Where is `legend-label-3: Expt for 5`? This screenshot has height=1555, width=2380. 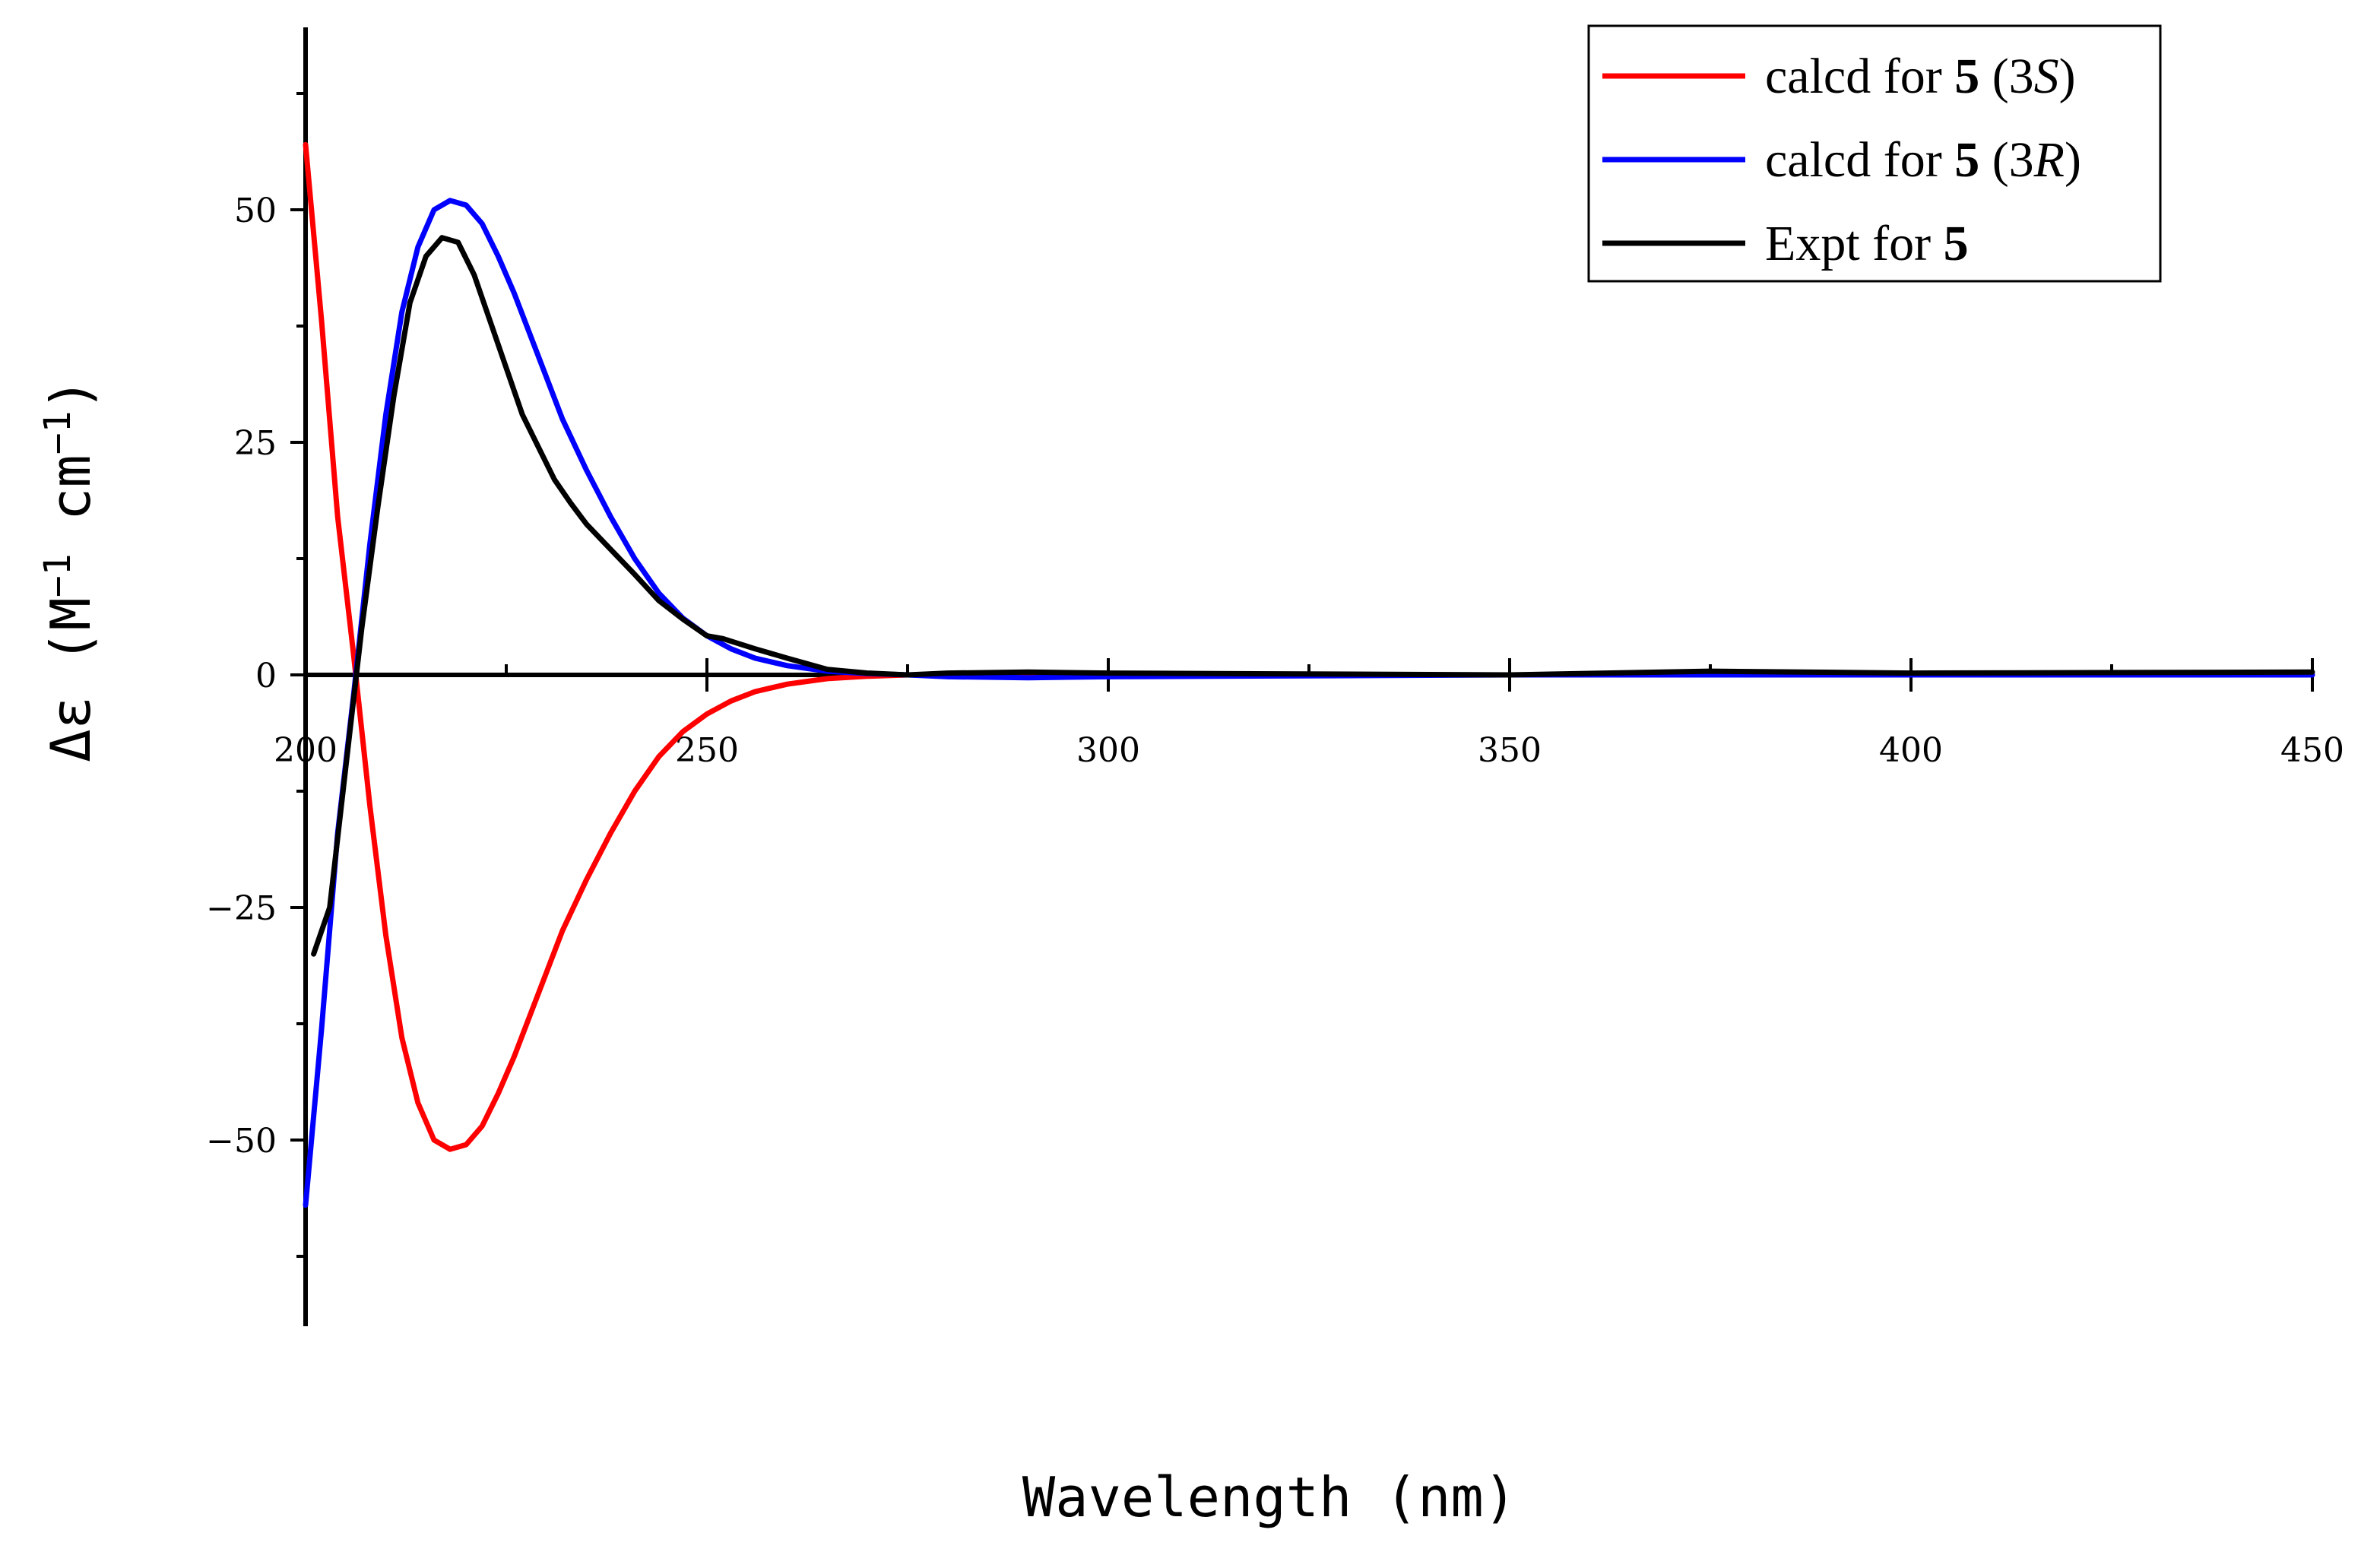 legend-label-3: Expt for 5 is located at coordinates (1867, 243).